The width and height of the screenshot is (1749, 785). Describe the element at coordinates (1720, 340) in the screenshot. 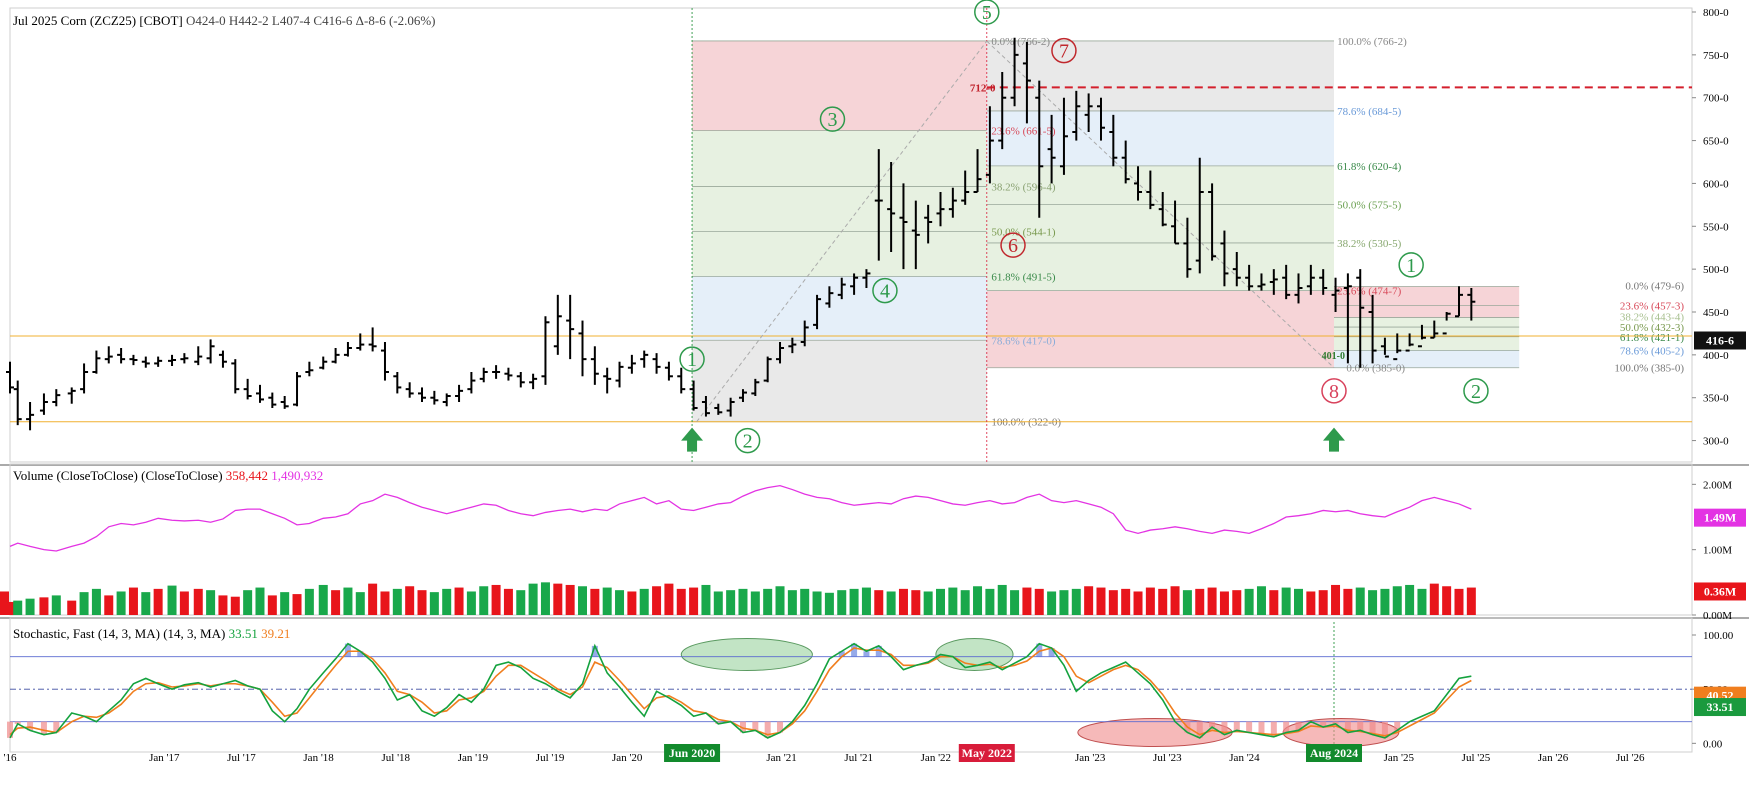

I see `last-price-tag` at that location.